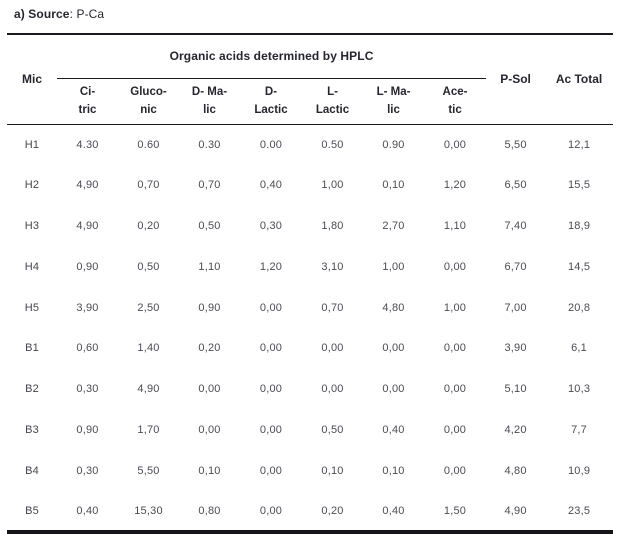  I want to click on value-cell: 1,10, so click(209, 266).